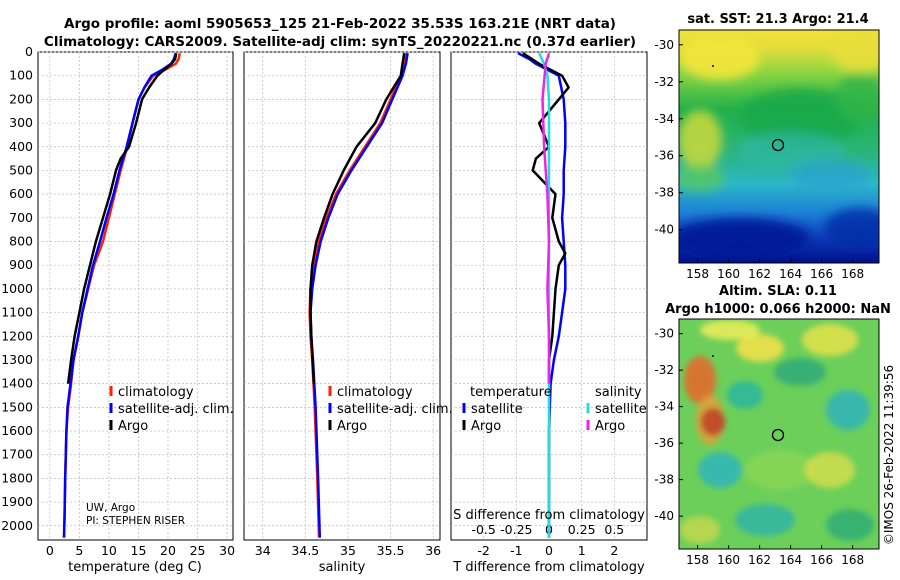 This screenshot has height=580, width=900. I want to click on depth-tick-label: 1000, so click(17, 288).